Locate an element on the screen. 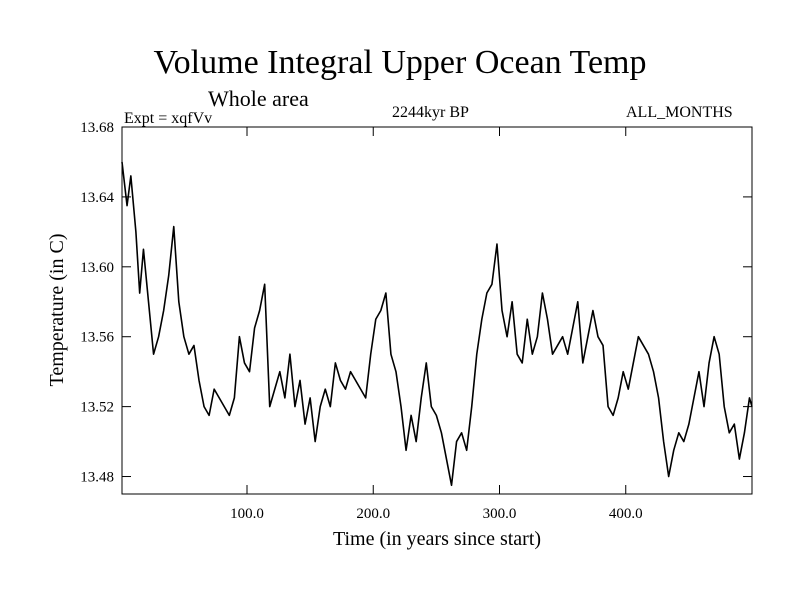  x-tick-label: 300.0 is located at coordinates (500, 514).